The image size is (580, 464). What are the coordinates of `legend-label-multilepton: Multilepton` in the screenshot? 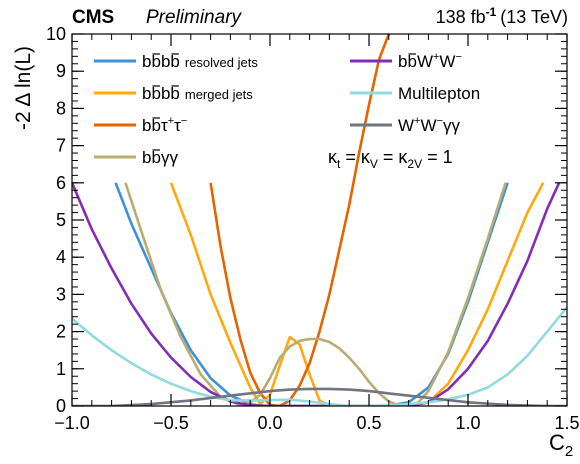 It's located at (439, 93).